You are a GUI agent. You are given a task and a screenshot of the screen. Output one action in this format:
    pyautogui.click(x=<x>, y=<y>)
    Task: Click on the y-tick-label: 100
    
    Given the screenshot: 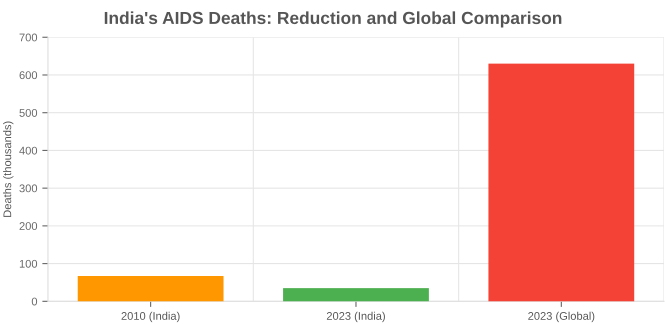 What is the action you would take?
    pyautogui.click(x=29, y=264)
    